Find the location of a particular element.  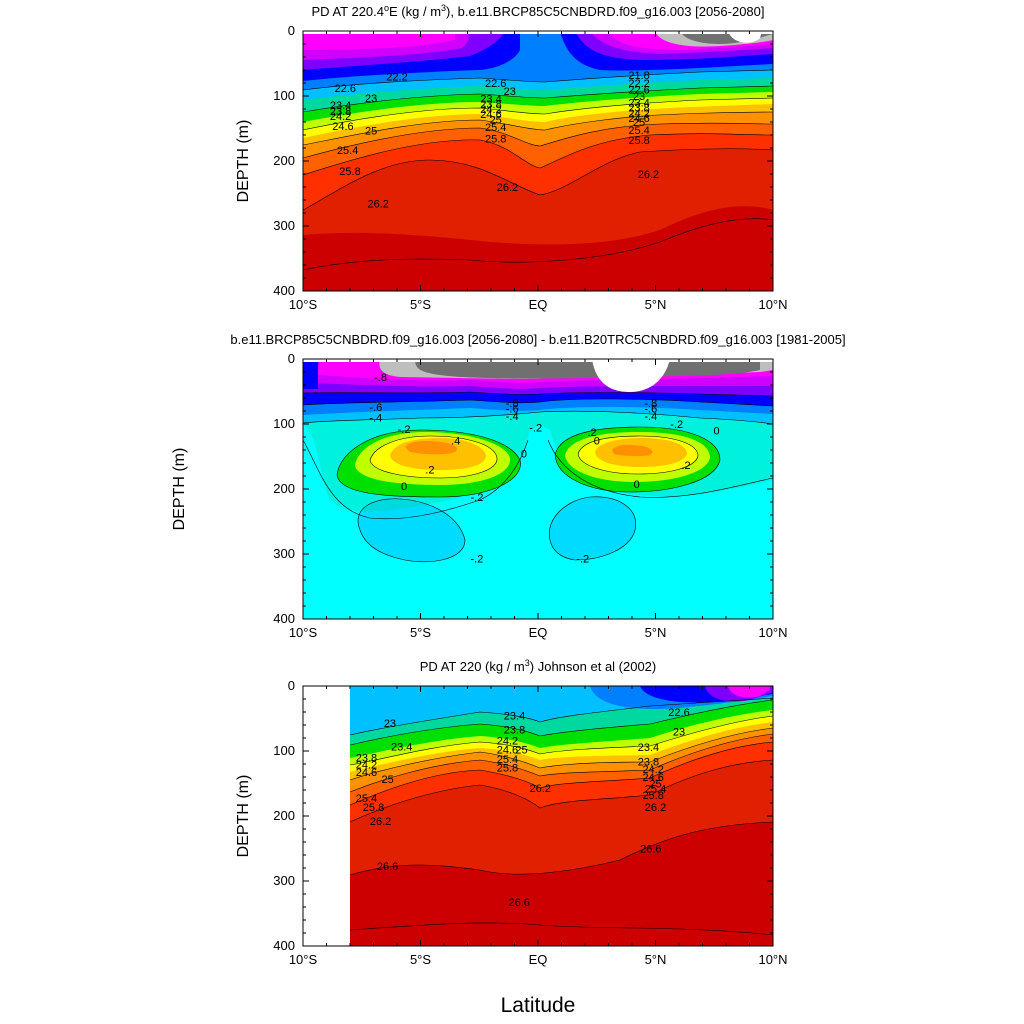

panel-2-ylabel: DEPTH (m) is located at coordinates (179, 489).